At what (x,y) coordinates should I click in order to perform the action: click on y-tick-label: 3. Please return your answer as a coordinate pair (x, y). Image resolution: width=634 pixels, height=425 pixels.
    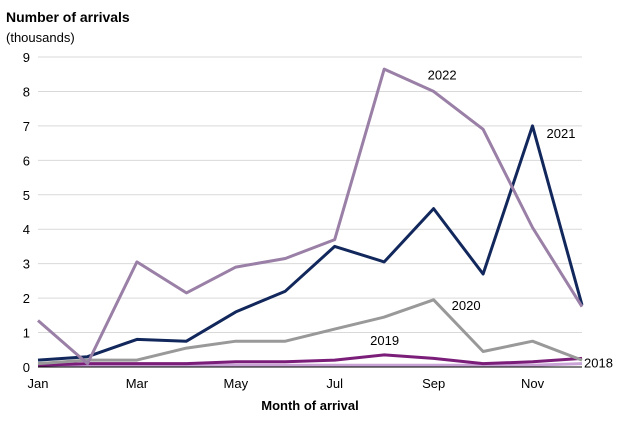
    Looking at the image, I should click on (26, 264).